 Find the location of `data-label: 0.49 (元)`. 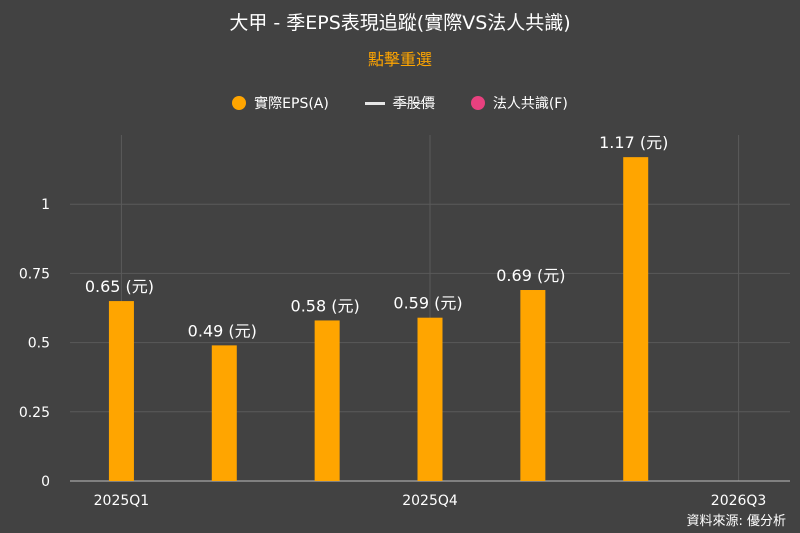

data-label: 0.49 (元) is located at coordinates (222, 330).